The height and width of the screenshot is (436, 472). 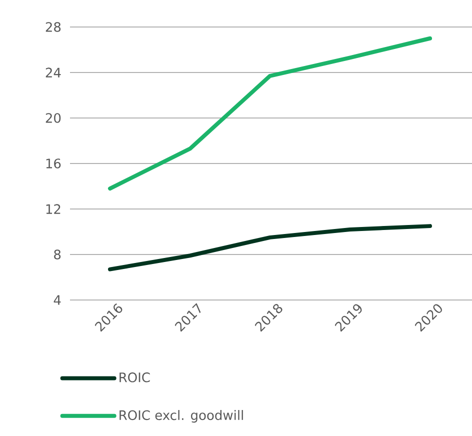 What do you see at coordinates (135, 377) in the screenshot?
I see `legend-label: ROIC` at bounding box center [135, 377].